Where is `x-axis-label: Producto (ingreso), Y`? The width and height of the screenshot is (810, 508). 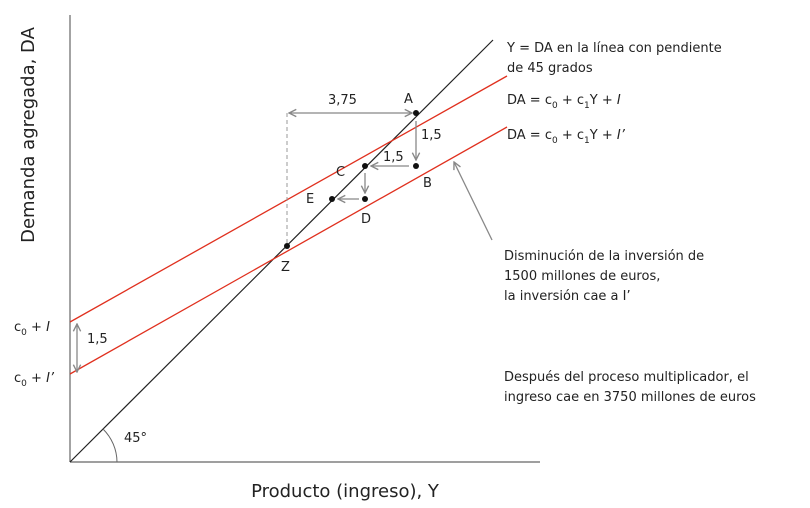 x-axis-label: Producto (ingreso), Y is located at coordinates (345, 491).